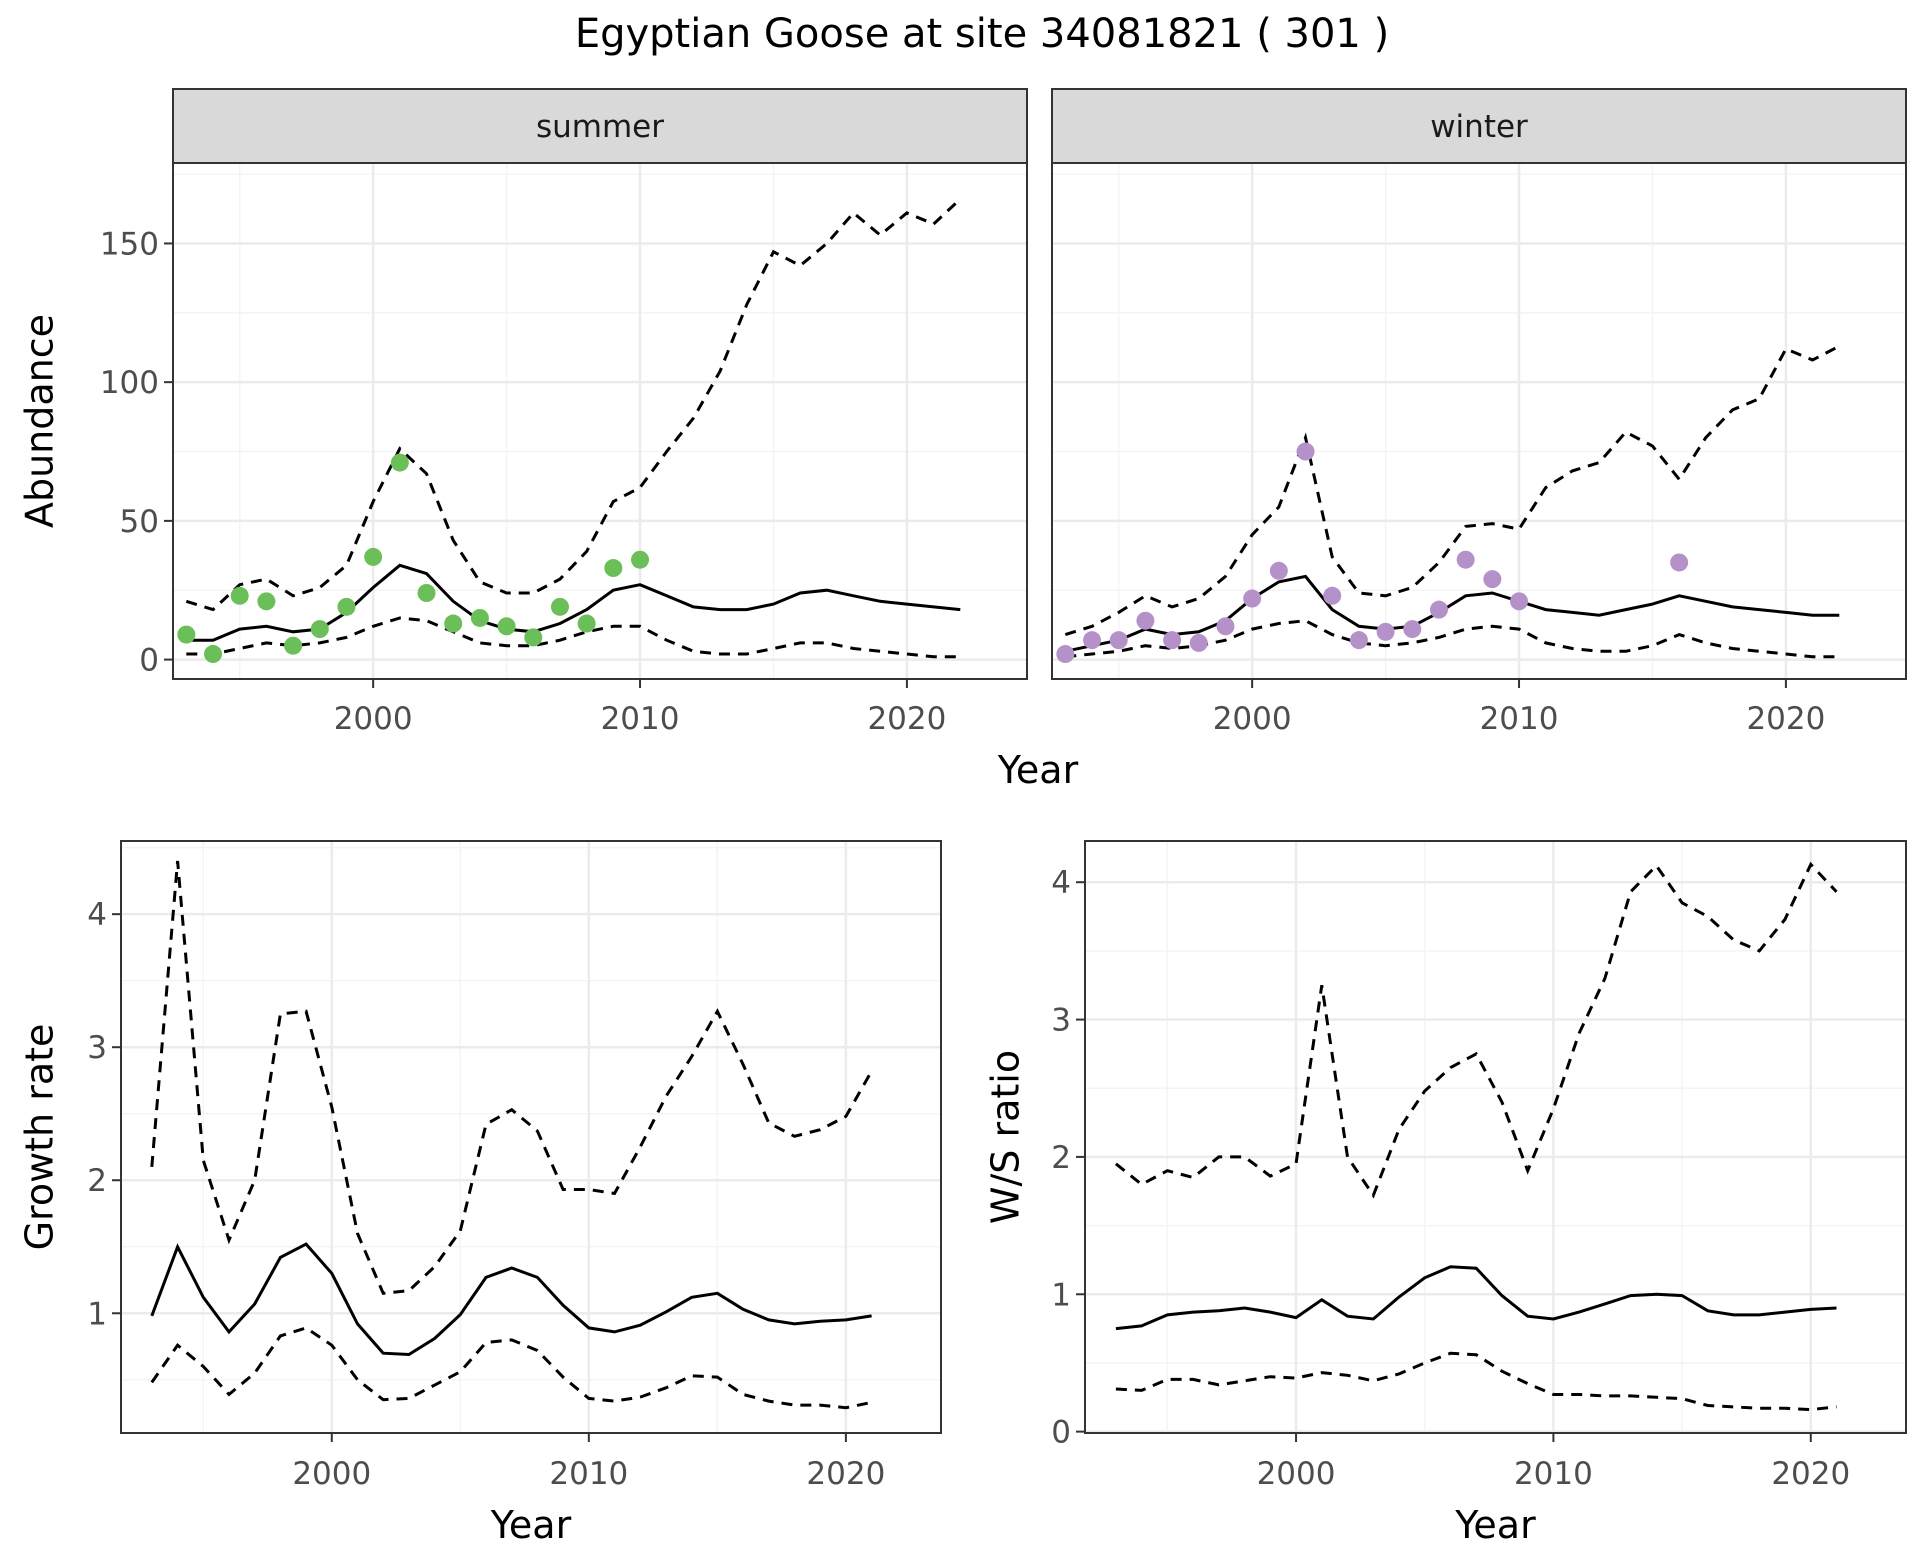 This screenshot has height=1560, width=1920. What do you see at coordinates (982, 34) in the screenshot?
I see `figure-title: Egyptian Goose at site 34081821 ( 301 )` at bounding box center [982, 34].